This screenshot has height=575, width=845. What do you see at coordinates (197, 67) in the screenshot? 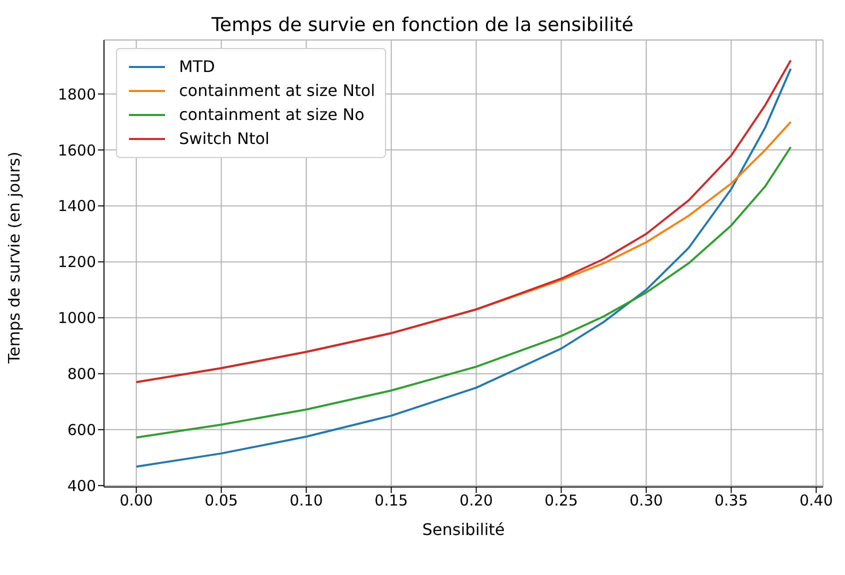
I see `legend-label: MTD` at bounding box center [197, 67].